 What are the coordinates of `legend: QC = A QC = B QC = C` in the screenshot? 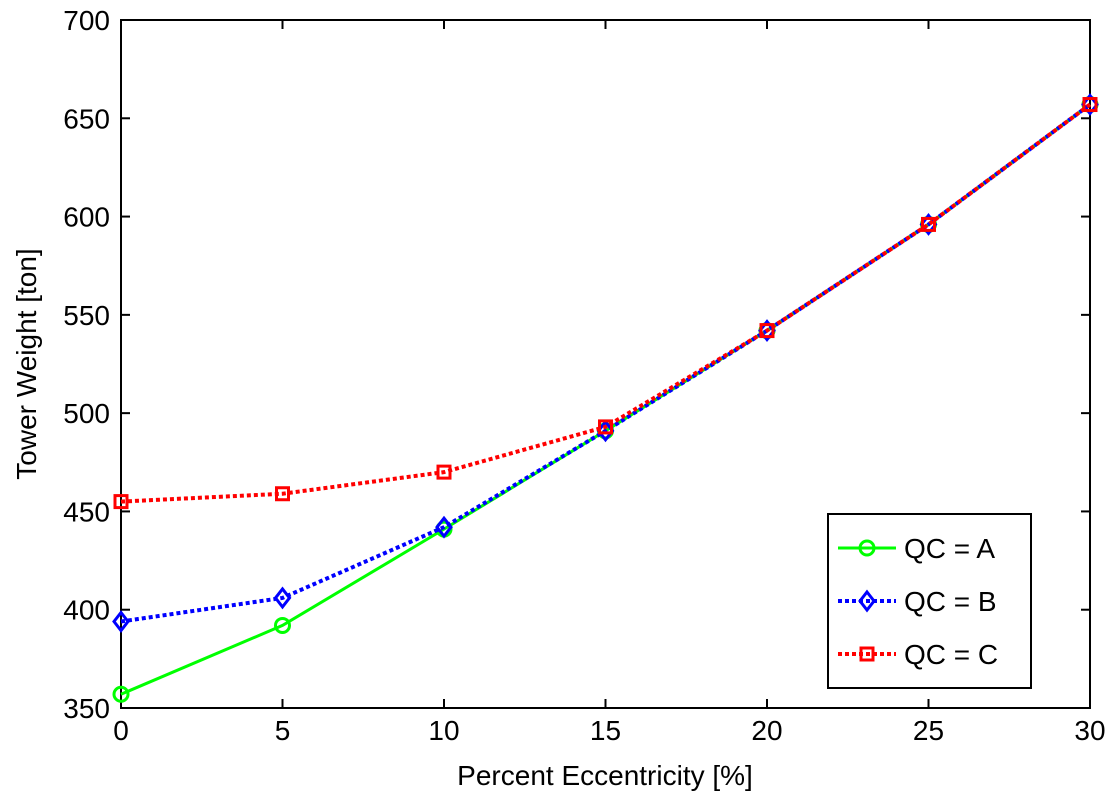 It's located at (929, 601).